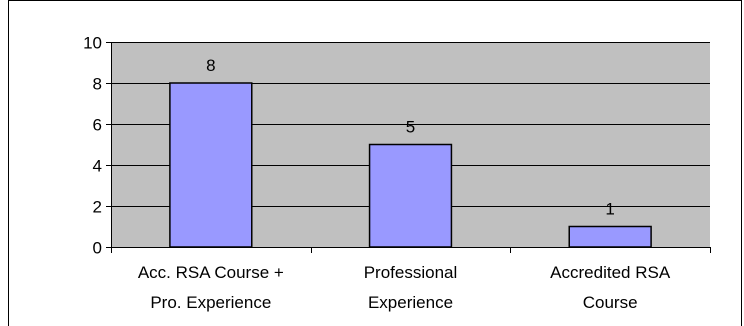  I want to click on x-category-label-3: Accredited RSA Course, so click(610, 287).